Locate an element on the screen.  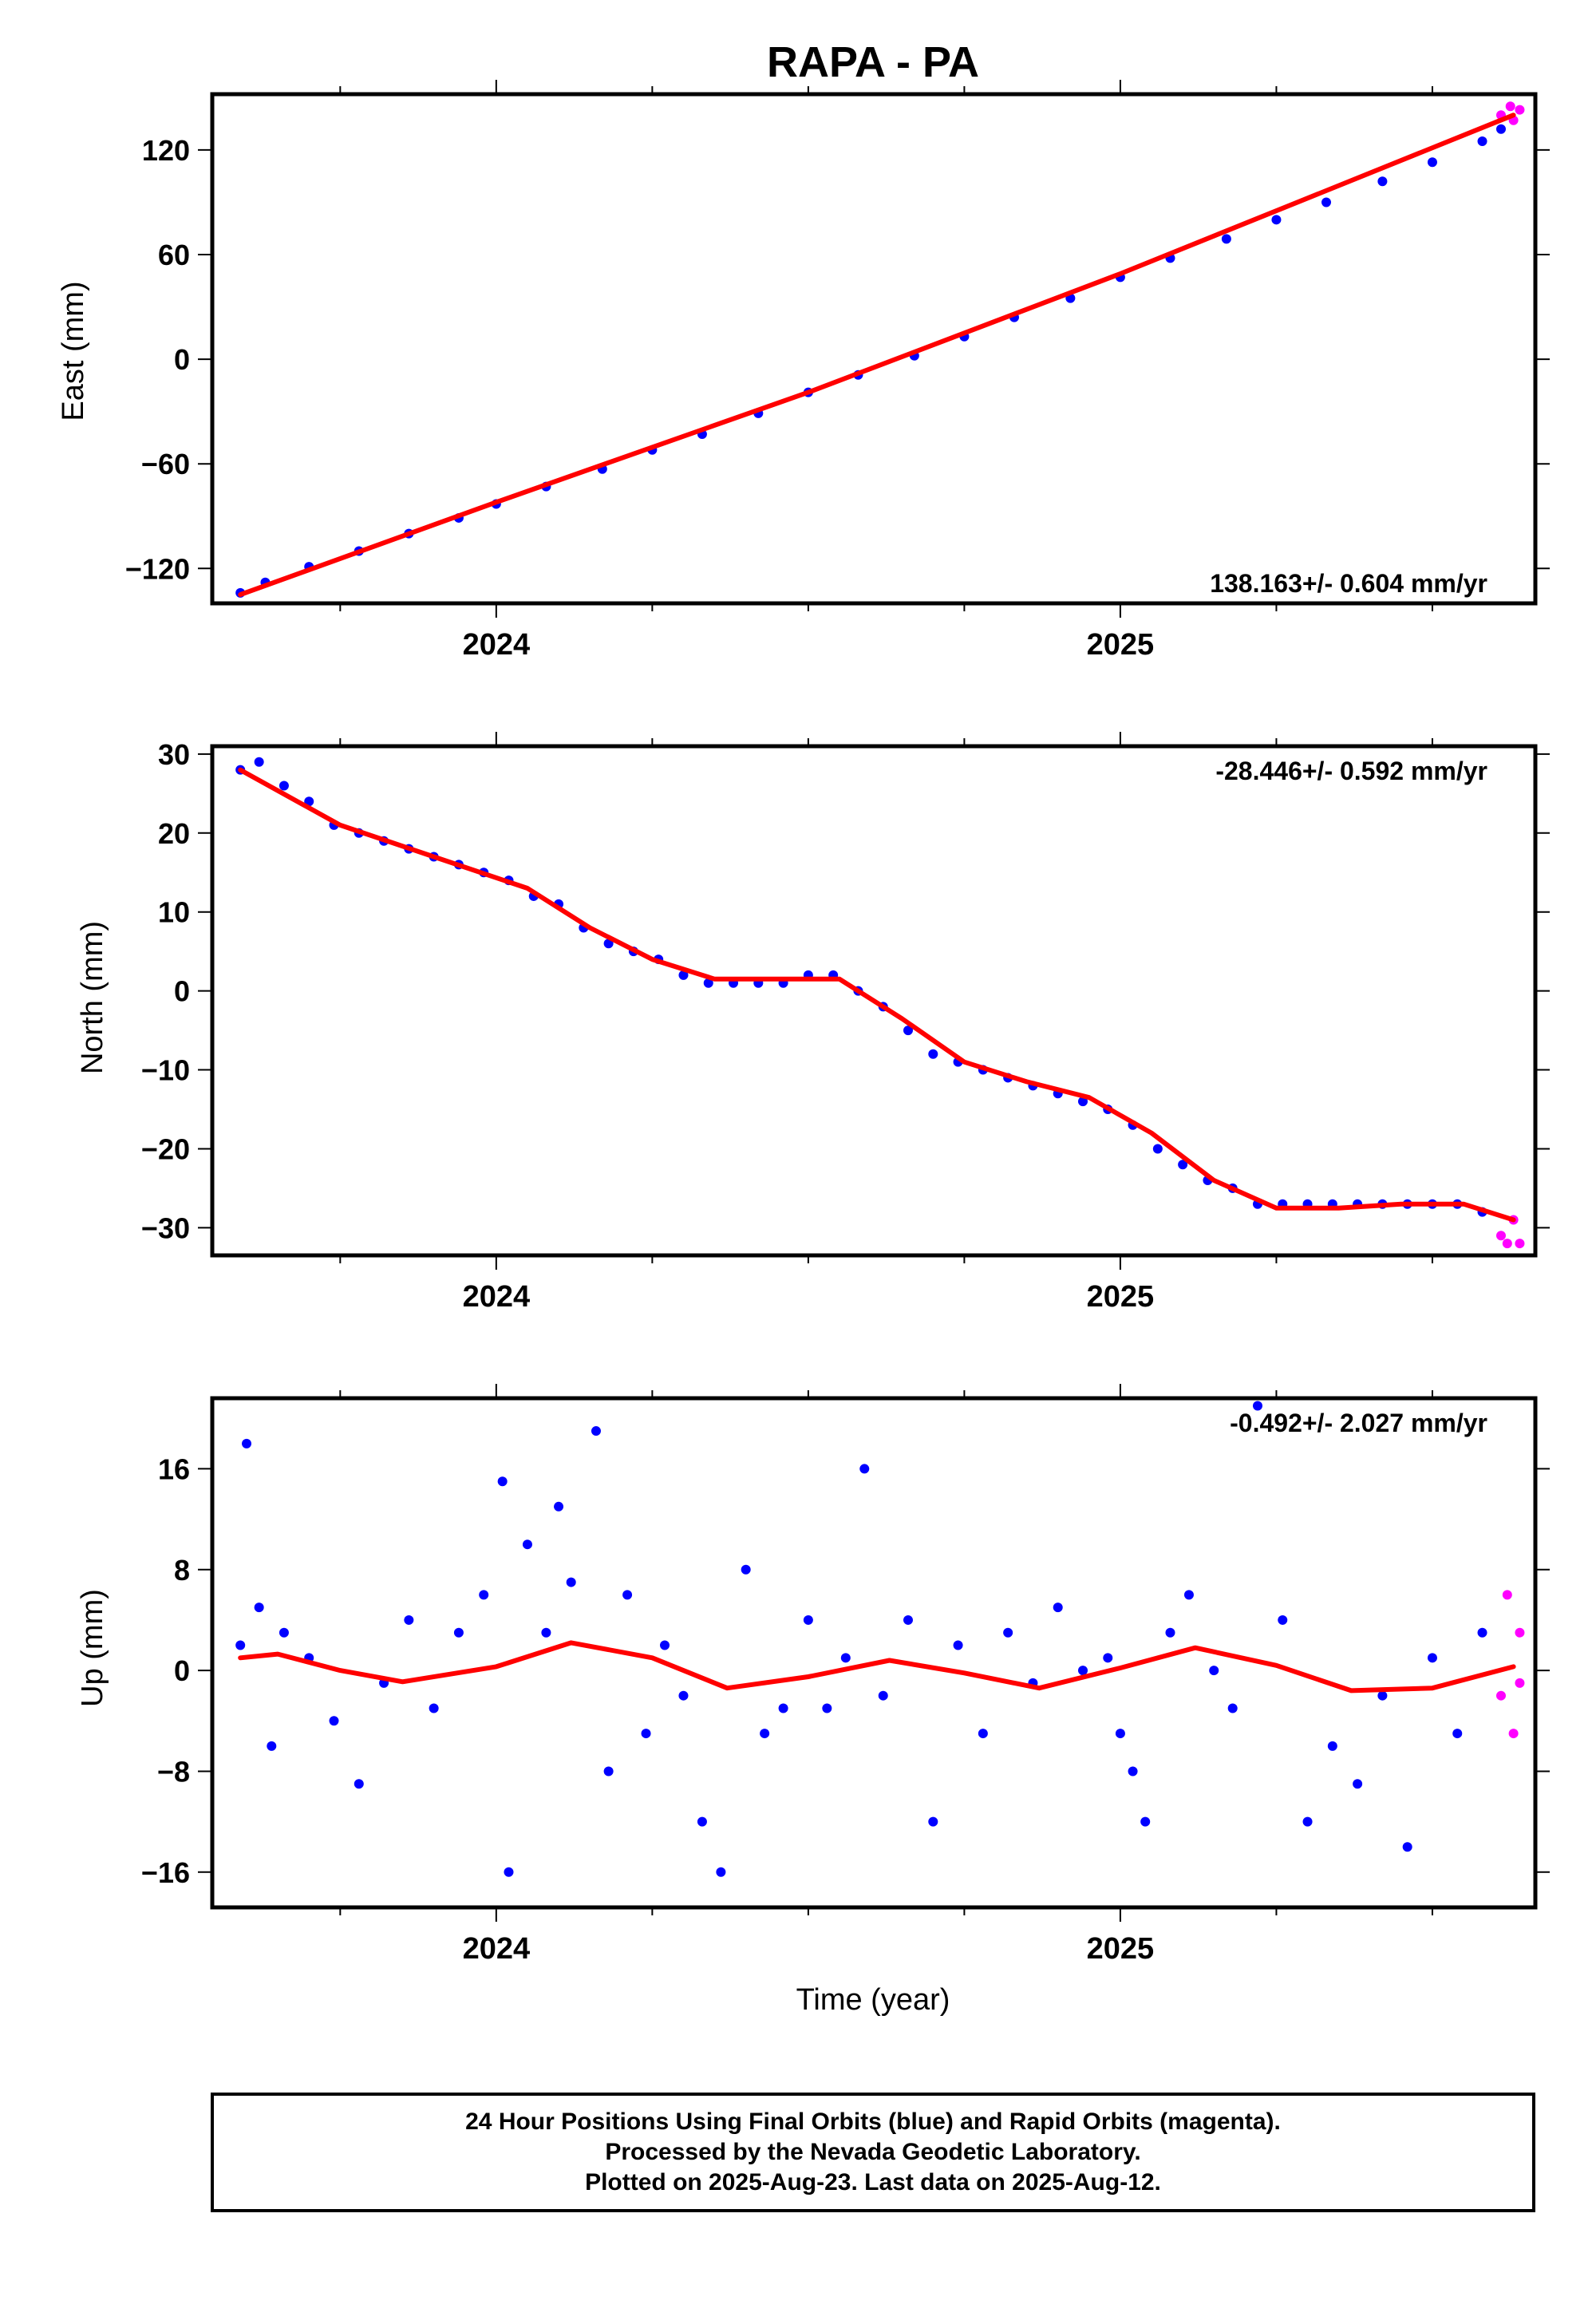
y-axis-label: Up (mm) is located at coordinates (92, 1648).